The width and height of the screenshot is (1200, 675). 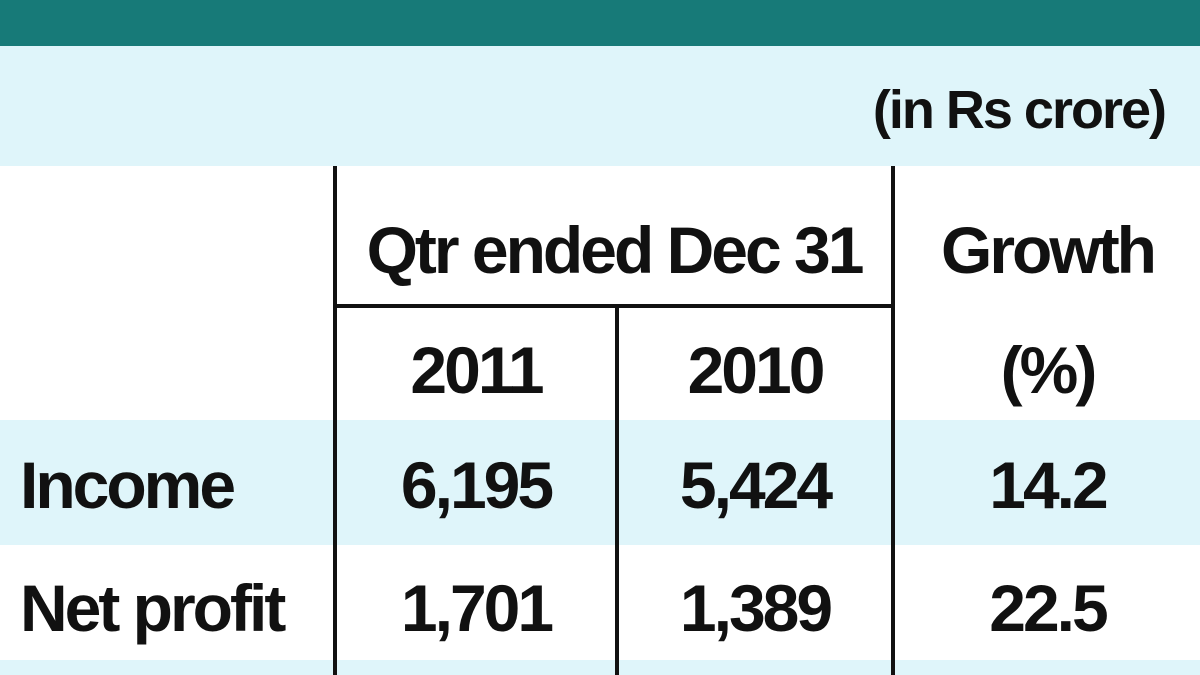 I want to click on year-header: 2011, so click(x=477, y=370).